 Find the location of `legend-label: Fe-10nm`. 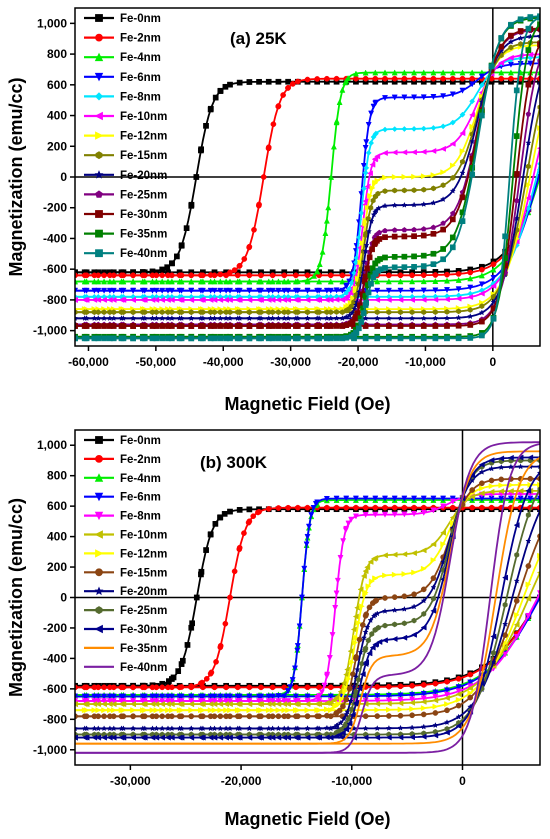

legend-label: Fe-10nm is located at coordinates (143, 536).